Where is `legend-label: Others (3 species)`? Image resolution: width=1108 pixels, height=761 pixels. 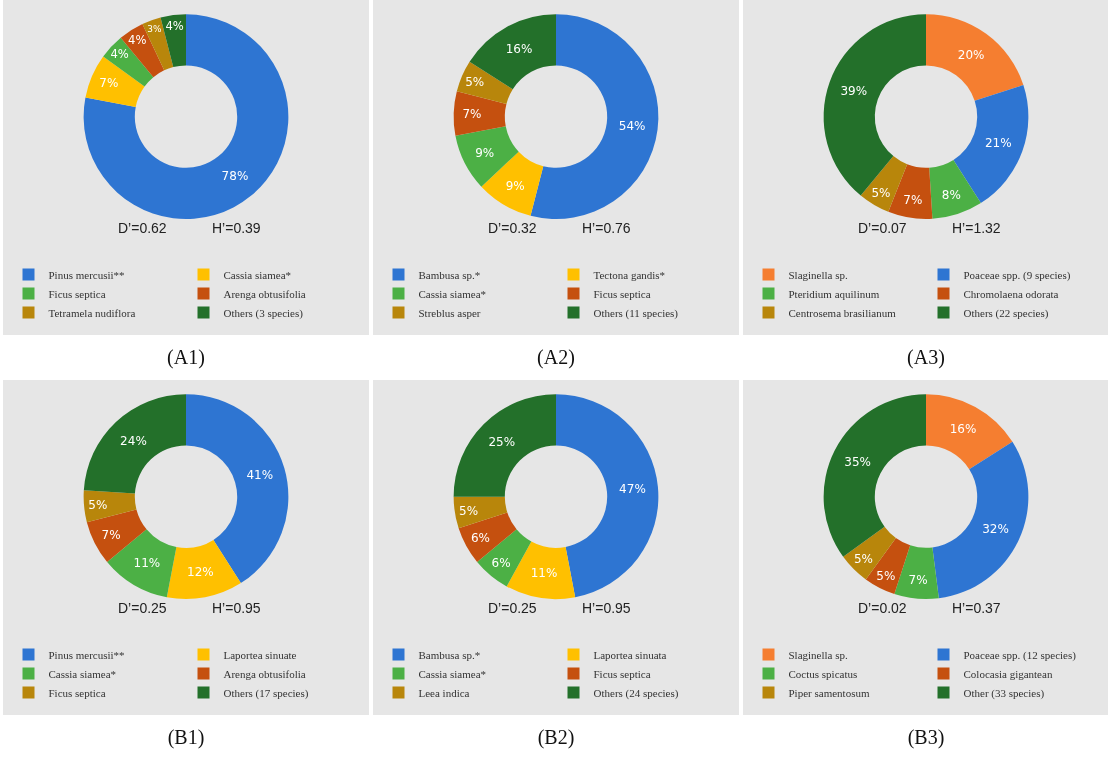
legend-label: Others (3 species) is located at coordinates (263, 313).